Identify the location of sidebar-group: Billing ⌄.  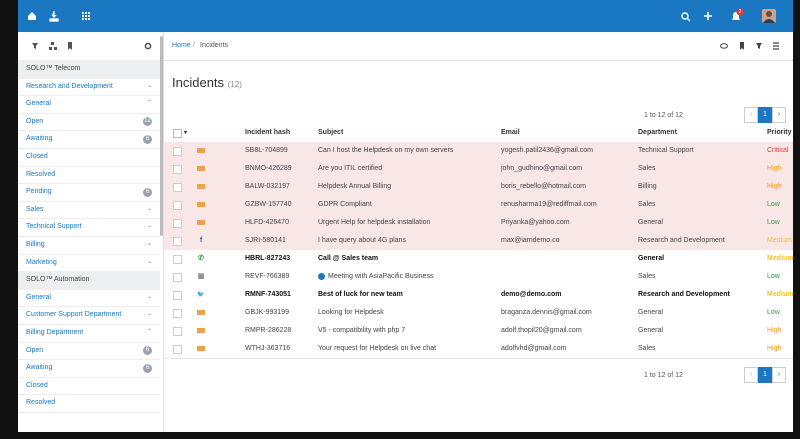
(89, 245).